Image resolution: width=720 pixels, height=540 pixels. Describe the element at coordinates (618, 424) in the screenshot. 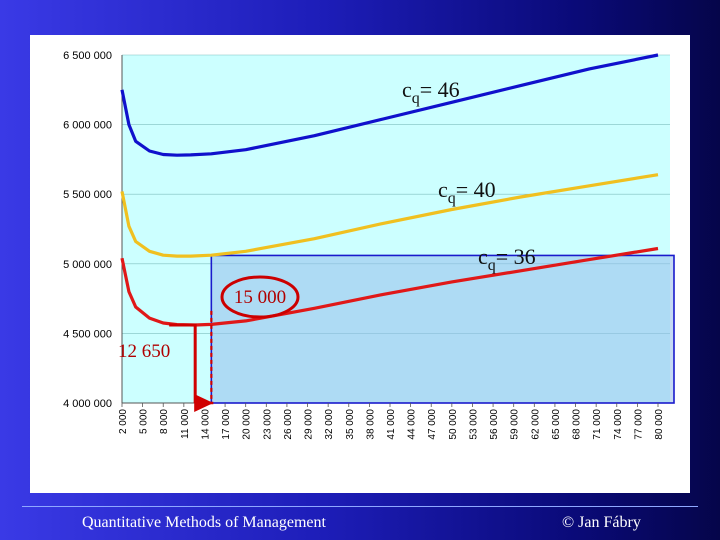

I see `x-tick-label: 74 000` at that location.